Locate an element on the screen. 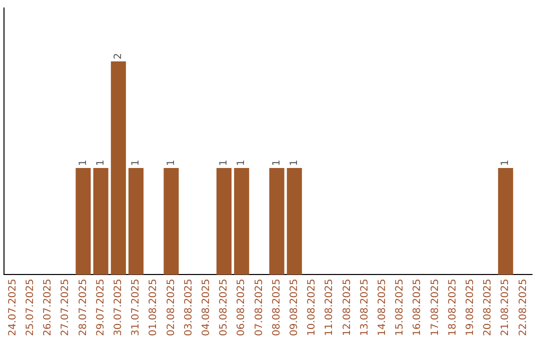  x-tick-label: 02.08.2025 is located at coordinates (171, 307).